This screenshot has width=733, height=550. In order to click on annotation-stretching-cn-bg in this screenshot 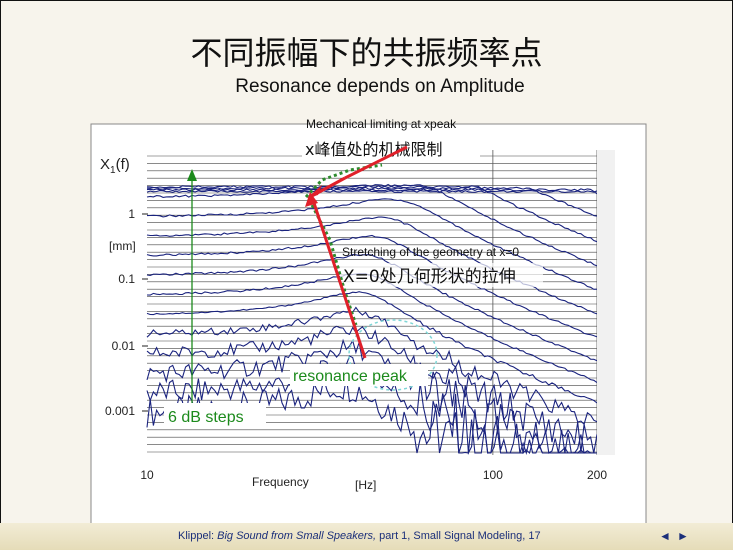, I will do `click(441, 275)`.